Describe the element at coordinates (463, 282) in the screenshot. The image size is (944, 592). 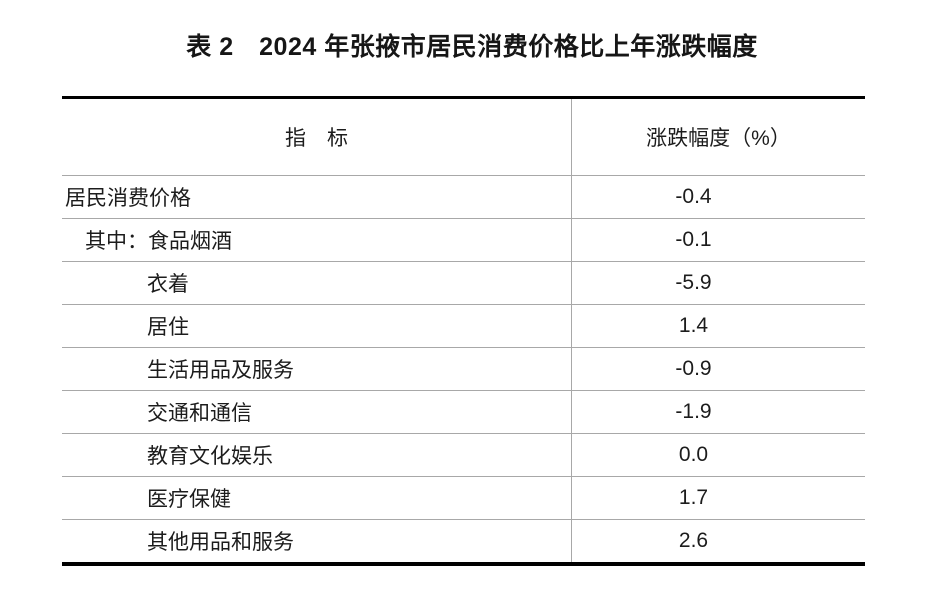
I see `table-row: 衣着 -5.9` at that location.